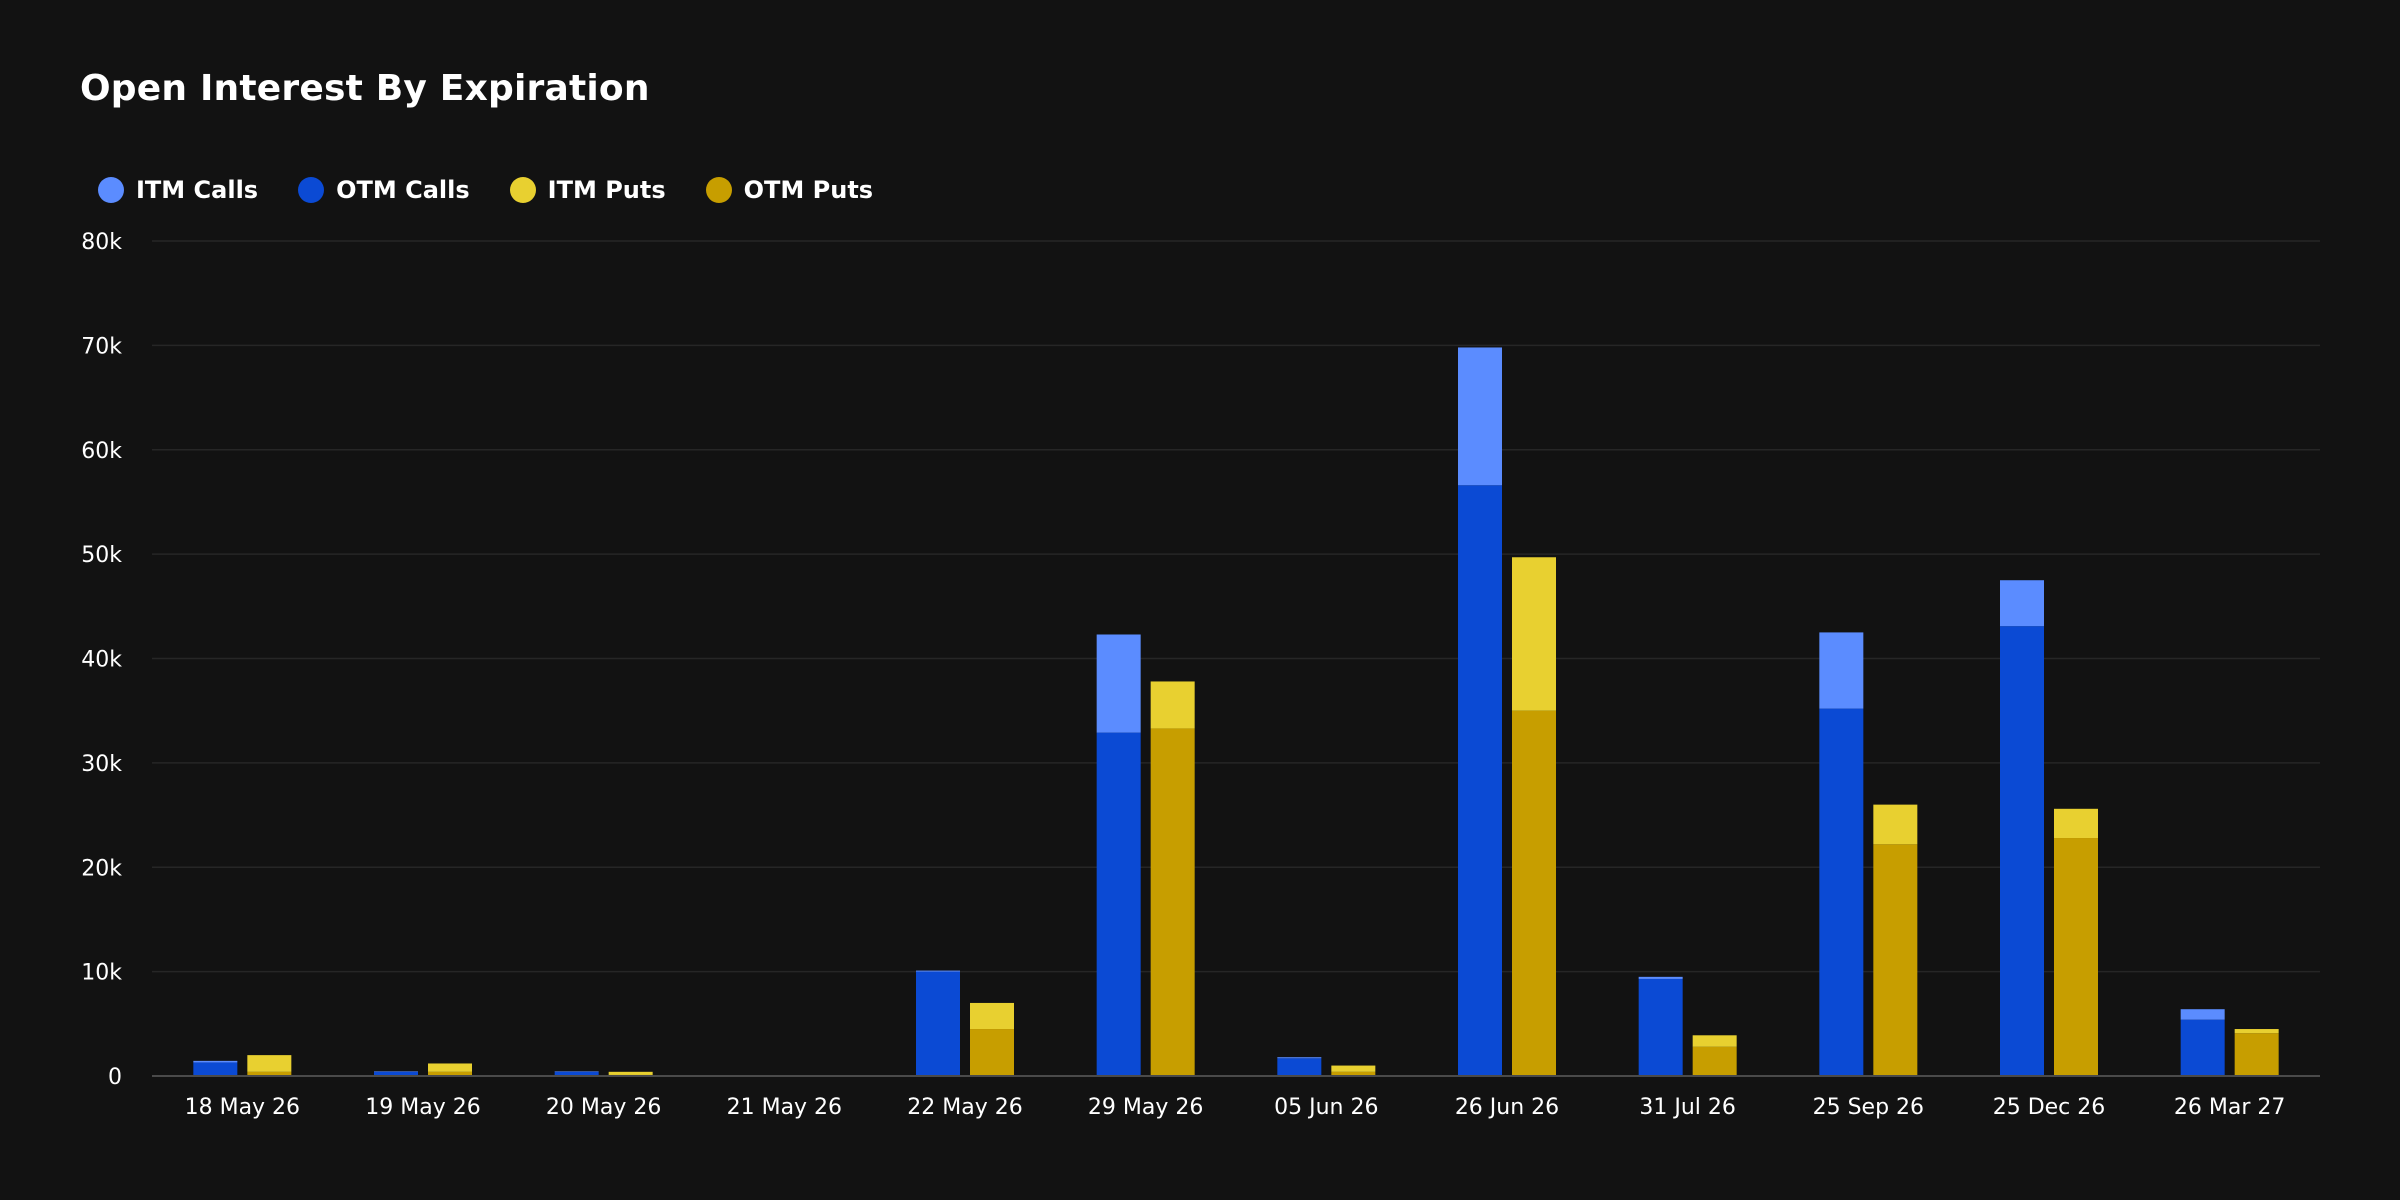  I want to click on legend-label-otm-puts: OTM Puts, so click(808, 190).